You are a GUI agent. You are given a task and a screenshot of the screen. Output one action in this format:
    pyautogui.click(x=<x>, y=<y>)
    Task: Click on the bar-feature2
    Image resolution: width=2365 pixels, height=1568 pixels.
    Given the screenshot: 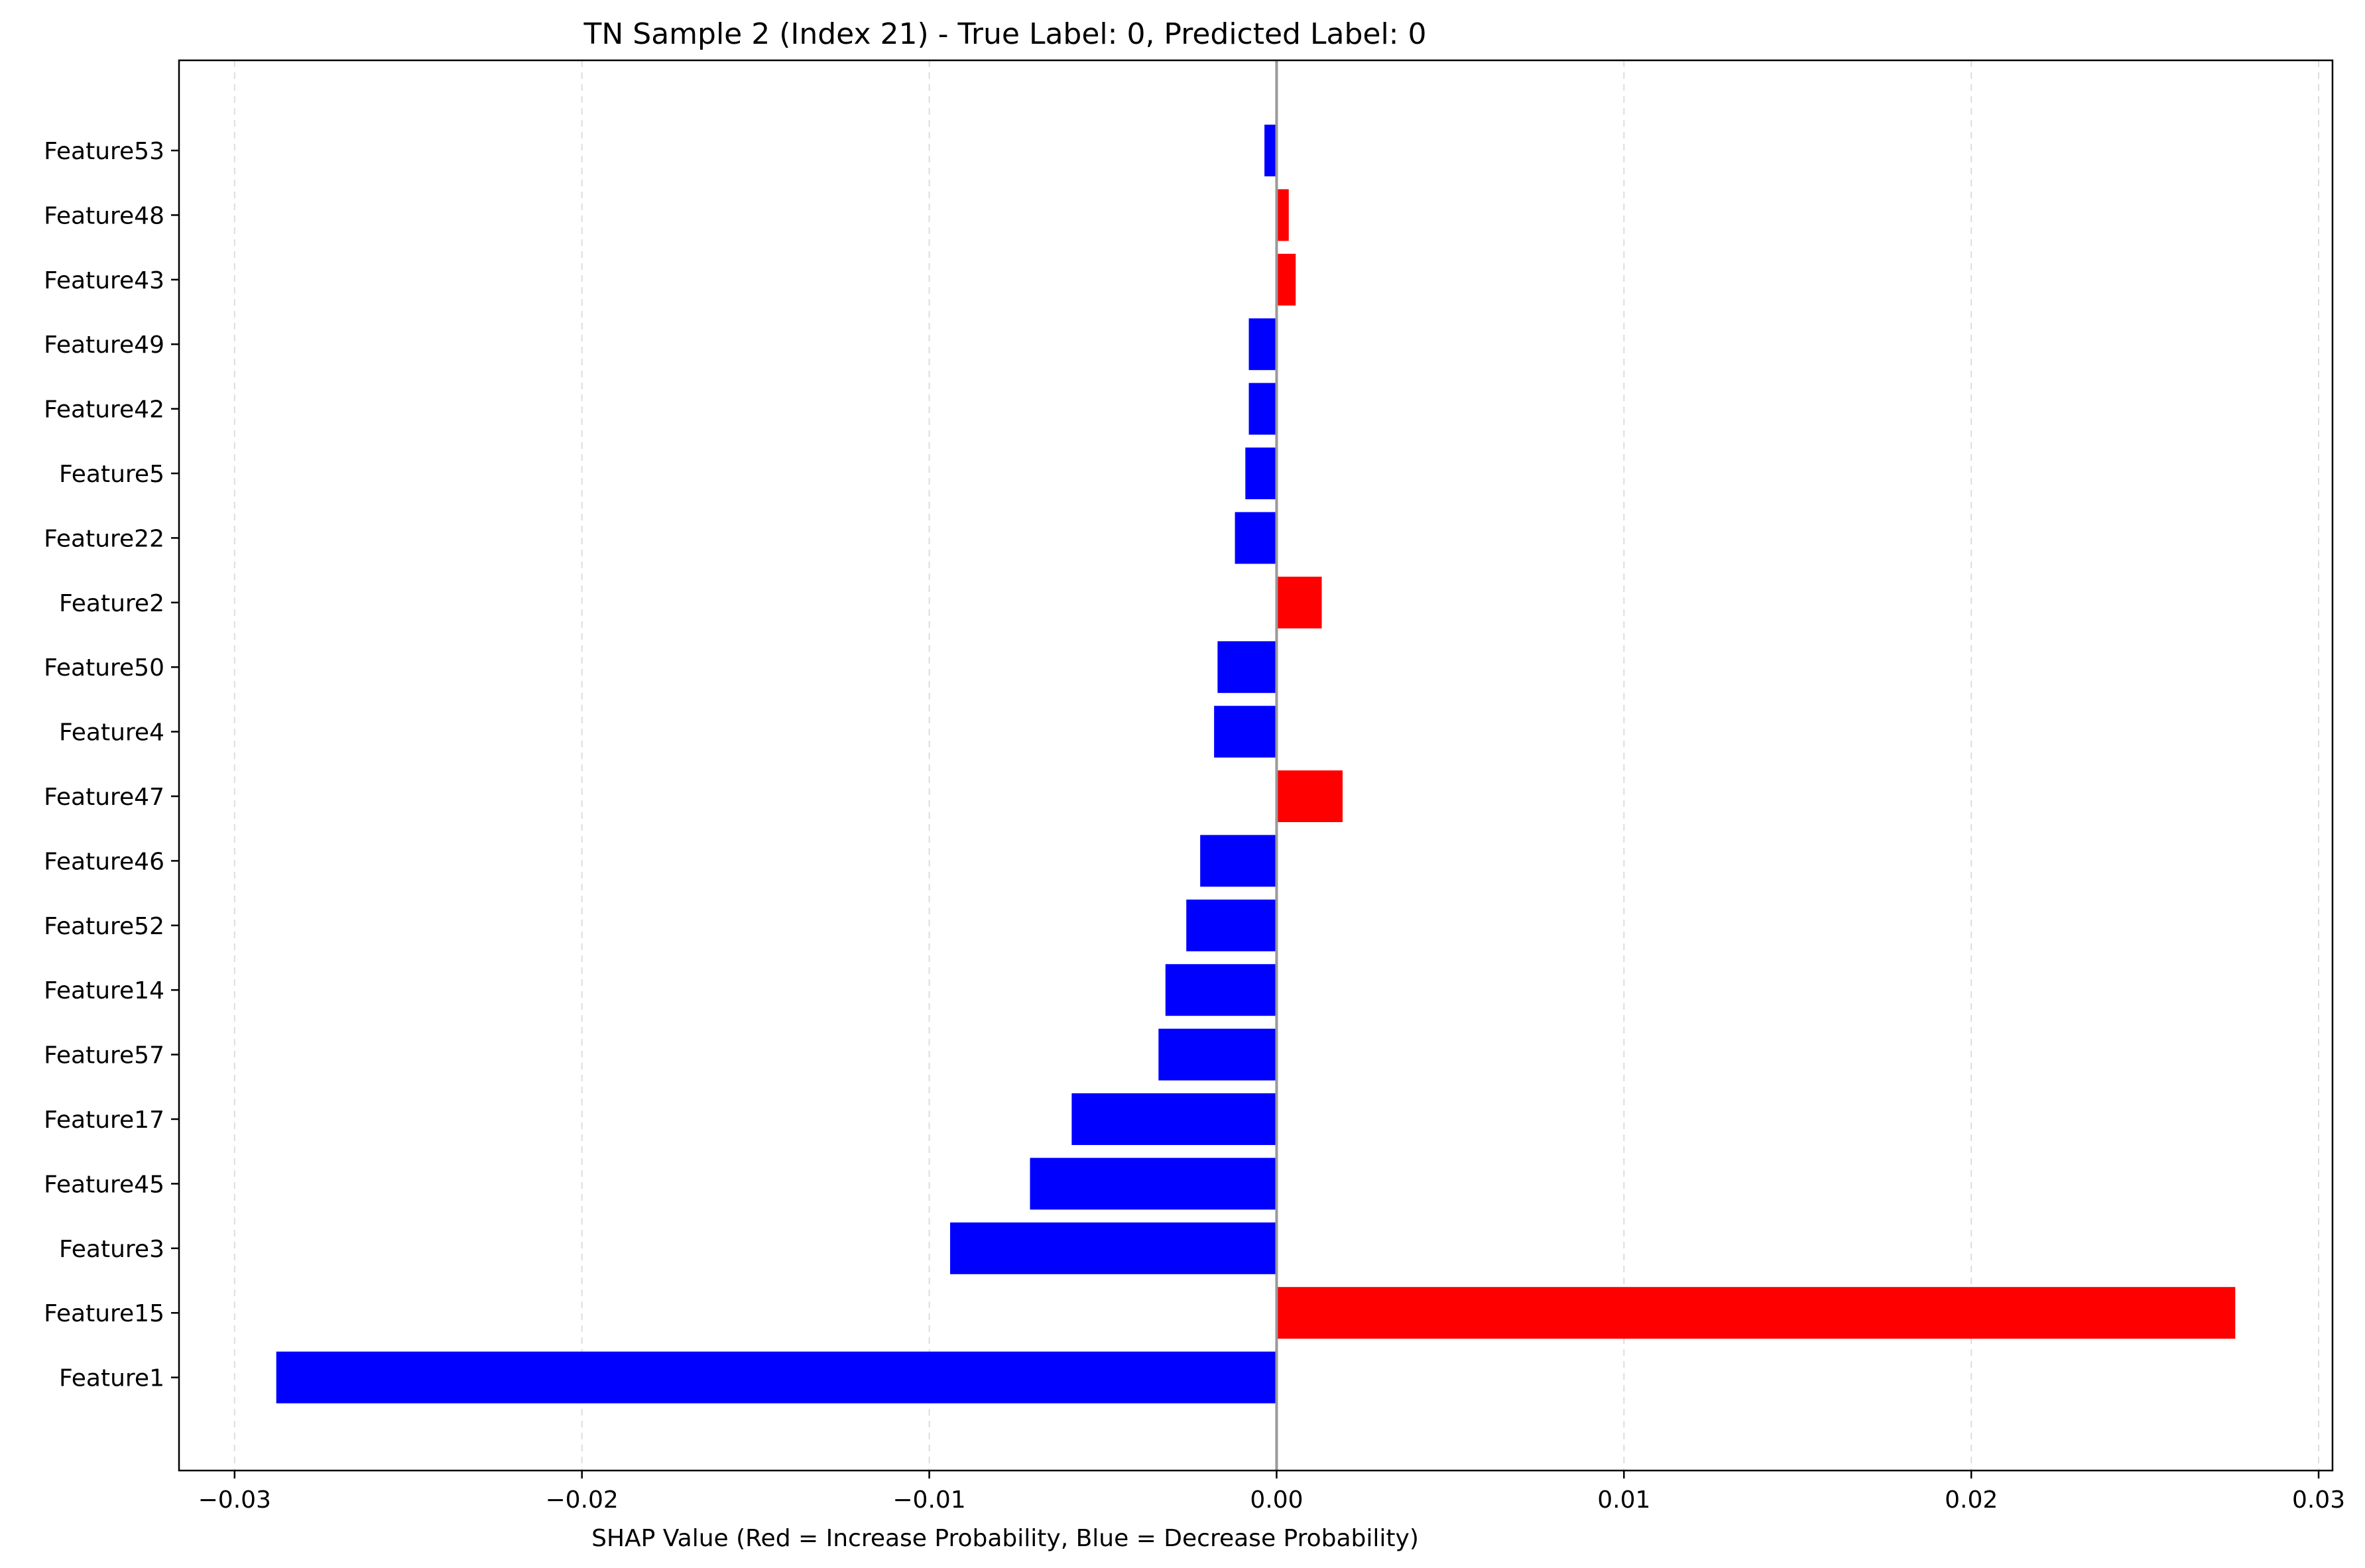 What is the action you would take?
    pyautogui.click(x=1299, y=602)
    